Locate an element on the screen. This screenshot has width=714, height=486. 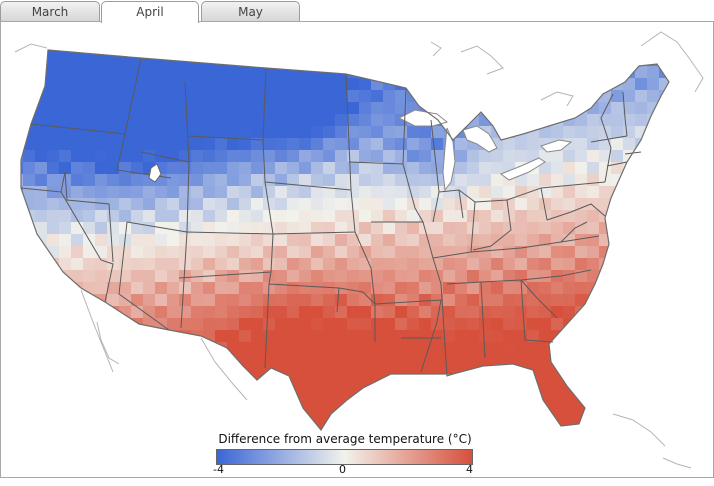
tab-april: April is located at coordinates (150, 12).